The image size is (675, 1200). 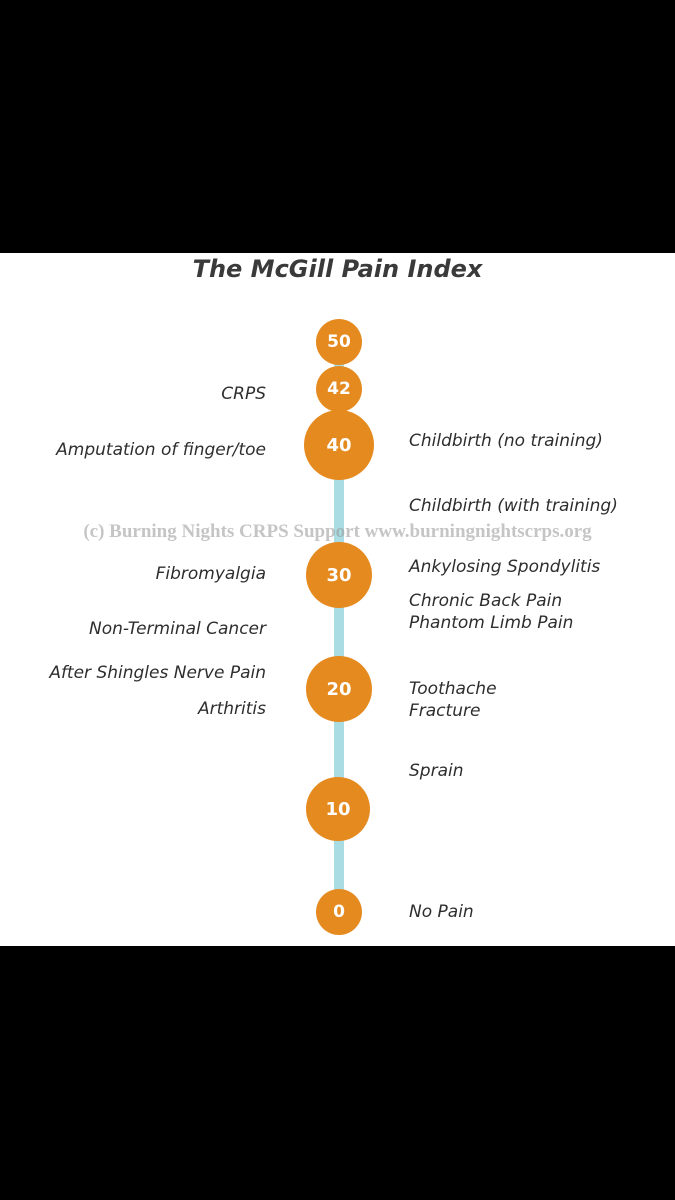 I want to click on label-sprain: Sprain, so click(x=436, y=771).